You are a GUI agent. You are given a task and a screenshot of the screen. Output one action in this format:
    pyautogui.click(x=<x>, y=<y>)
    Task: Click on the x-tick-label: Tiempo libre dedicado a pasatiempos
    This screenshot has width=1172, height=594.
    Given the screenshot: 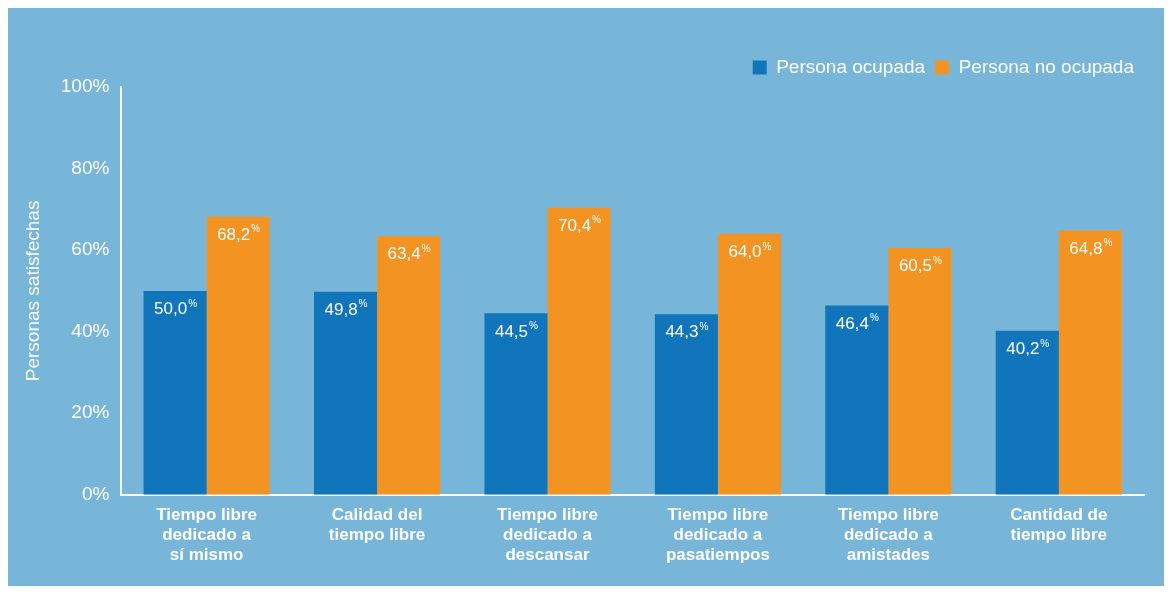 What is the action you would take?
    pyautogui.click(x=717, y=534)
    